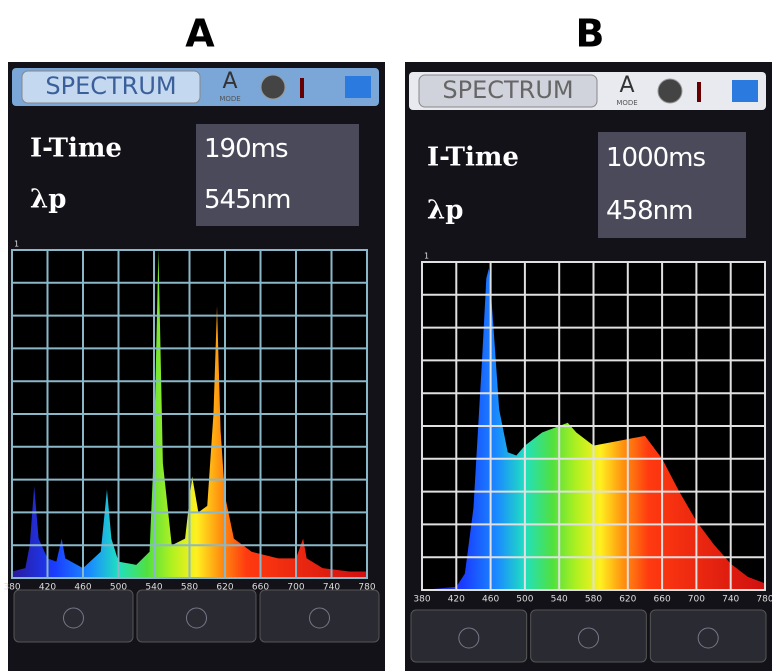 The height and width of the screenshot is (671, 772). I want to click on field-value: 1000ms, so click(655, 158).